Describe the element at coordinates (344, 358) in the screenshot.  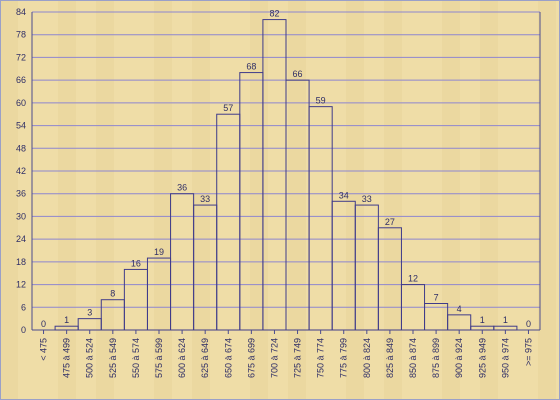
I see `x-tick-label: 775 à 799` at that location.